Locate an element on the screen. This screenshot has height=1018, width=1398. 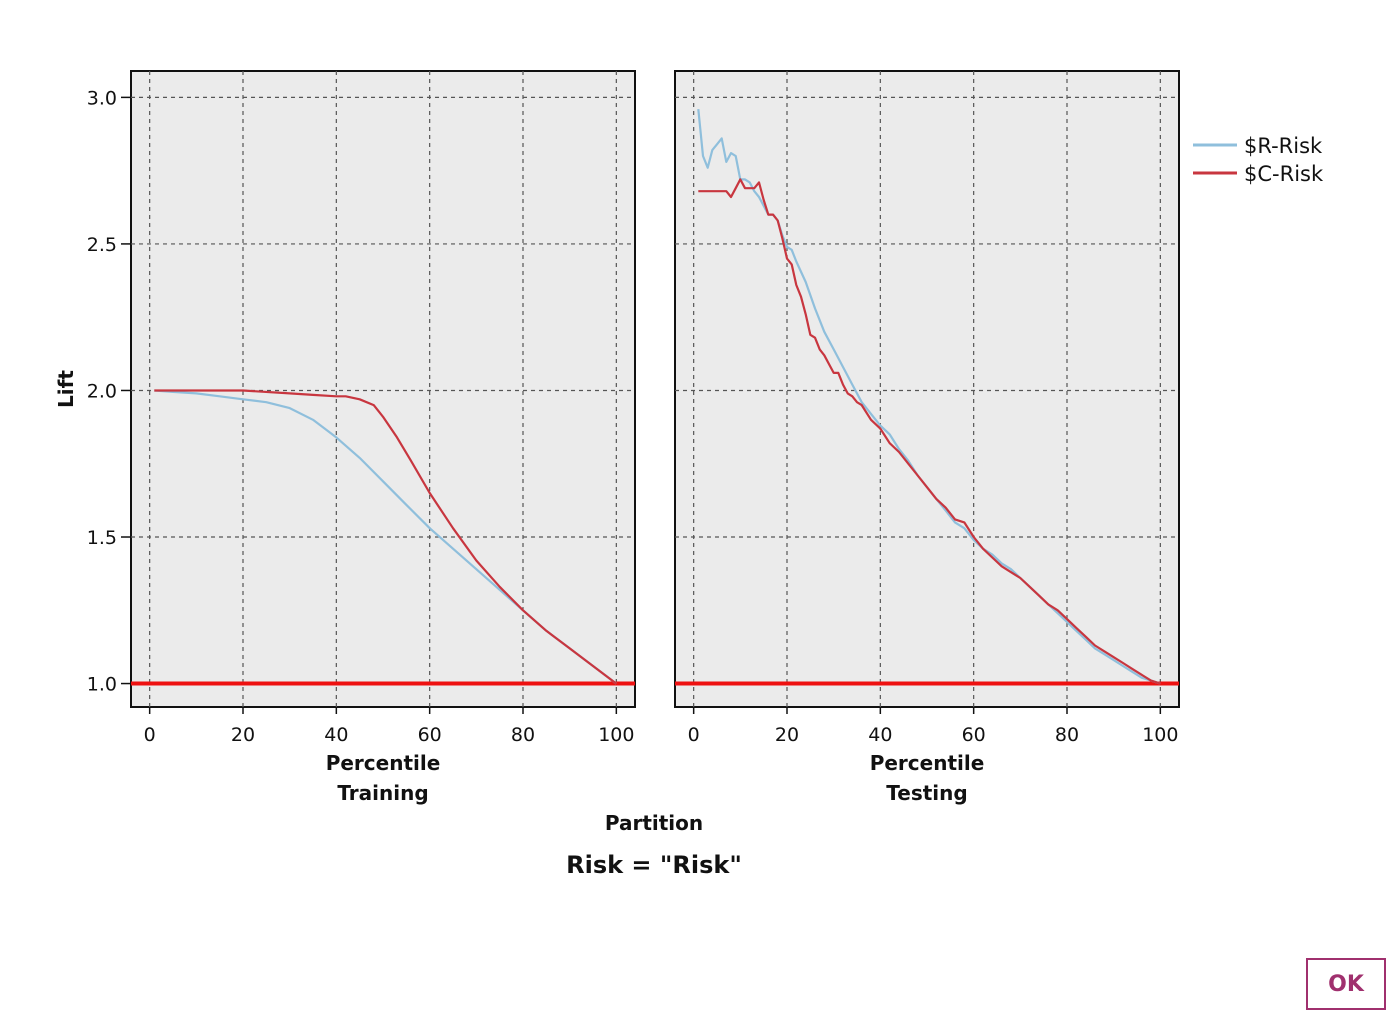
x-tick-label-training-100: 100 is located at coordinates (616, 735).